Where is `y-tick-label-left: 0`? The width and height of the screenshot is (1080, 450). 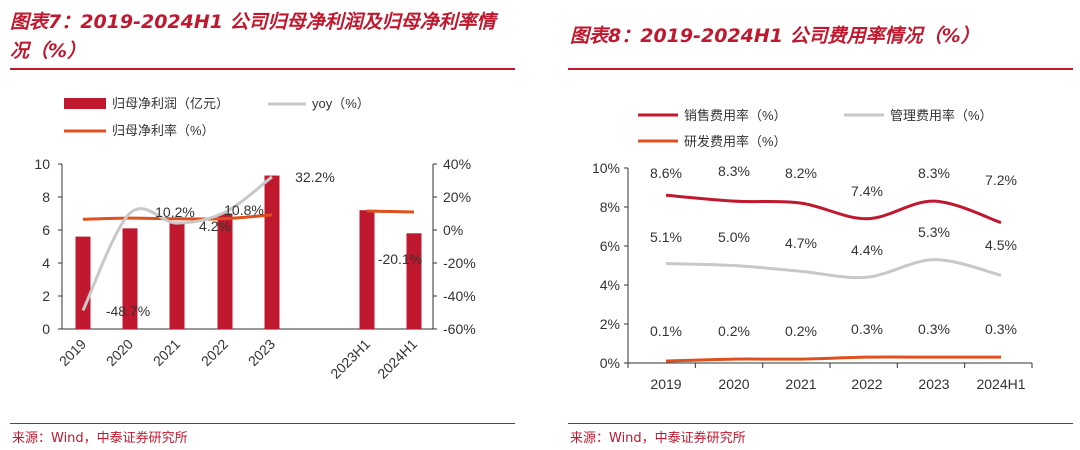
y-tick-label-left: 0 is located at coordinates (46, 329).